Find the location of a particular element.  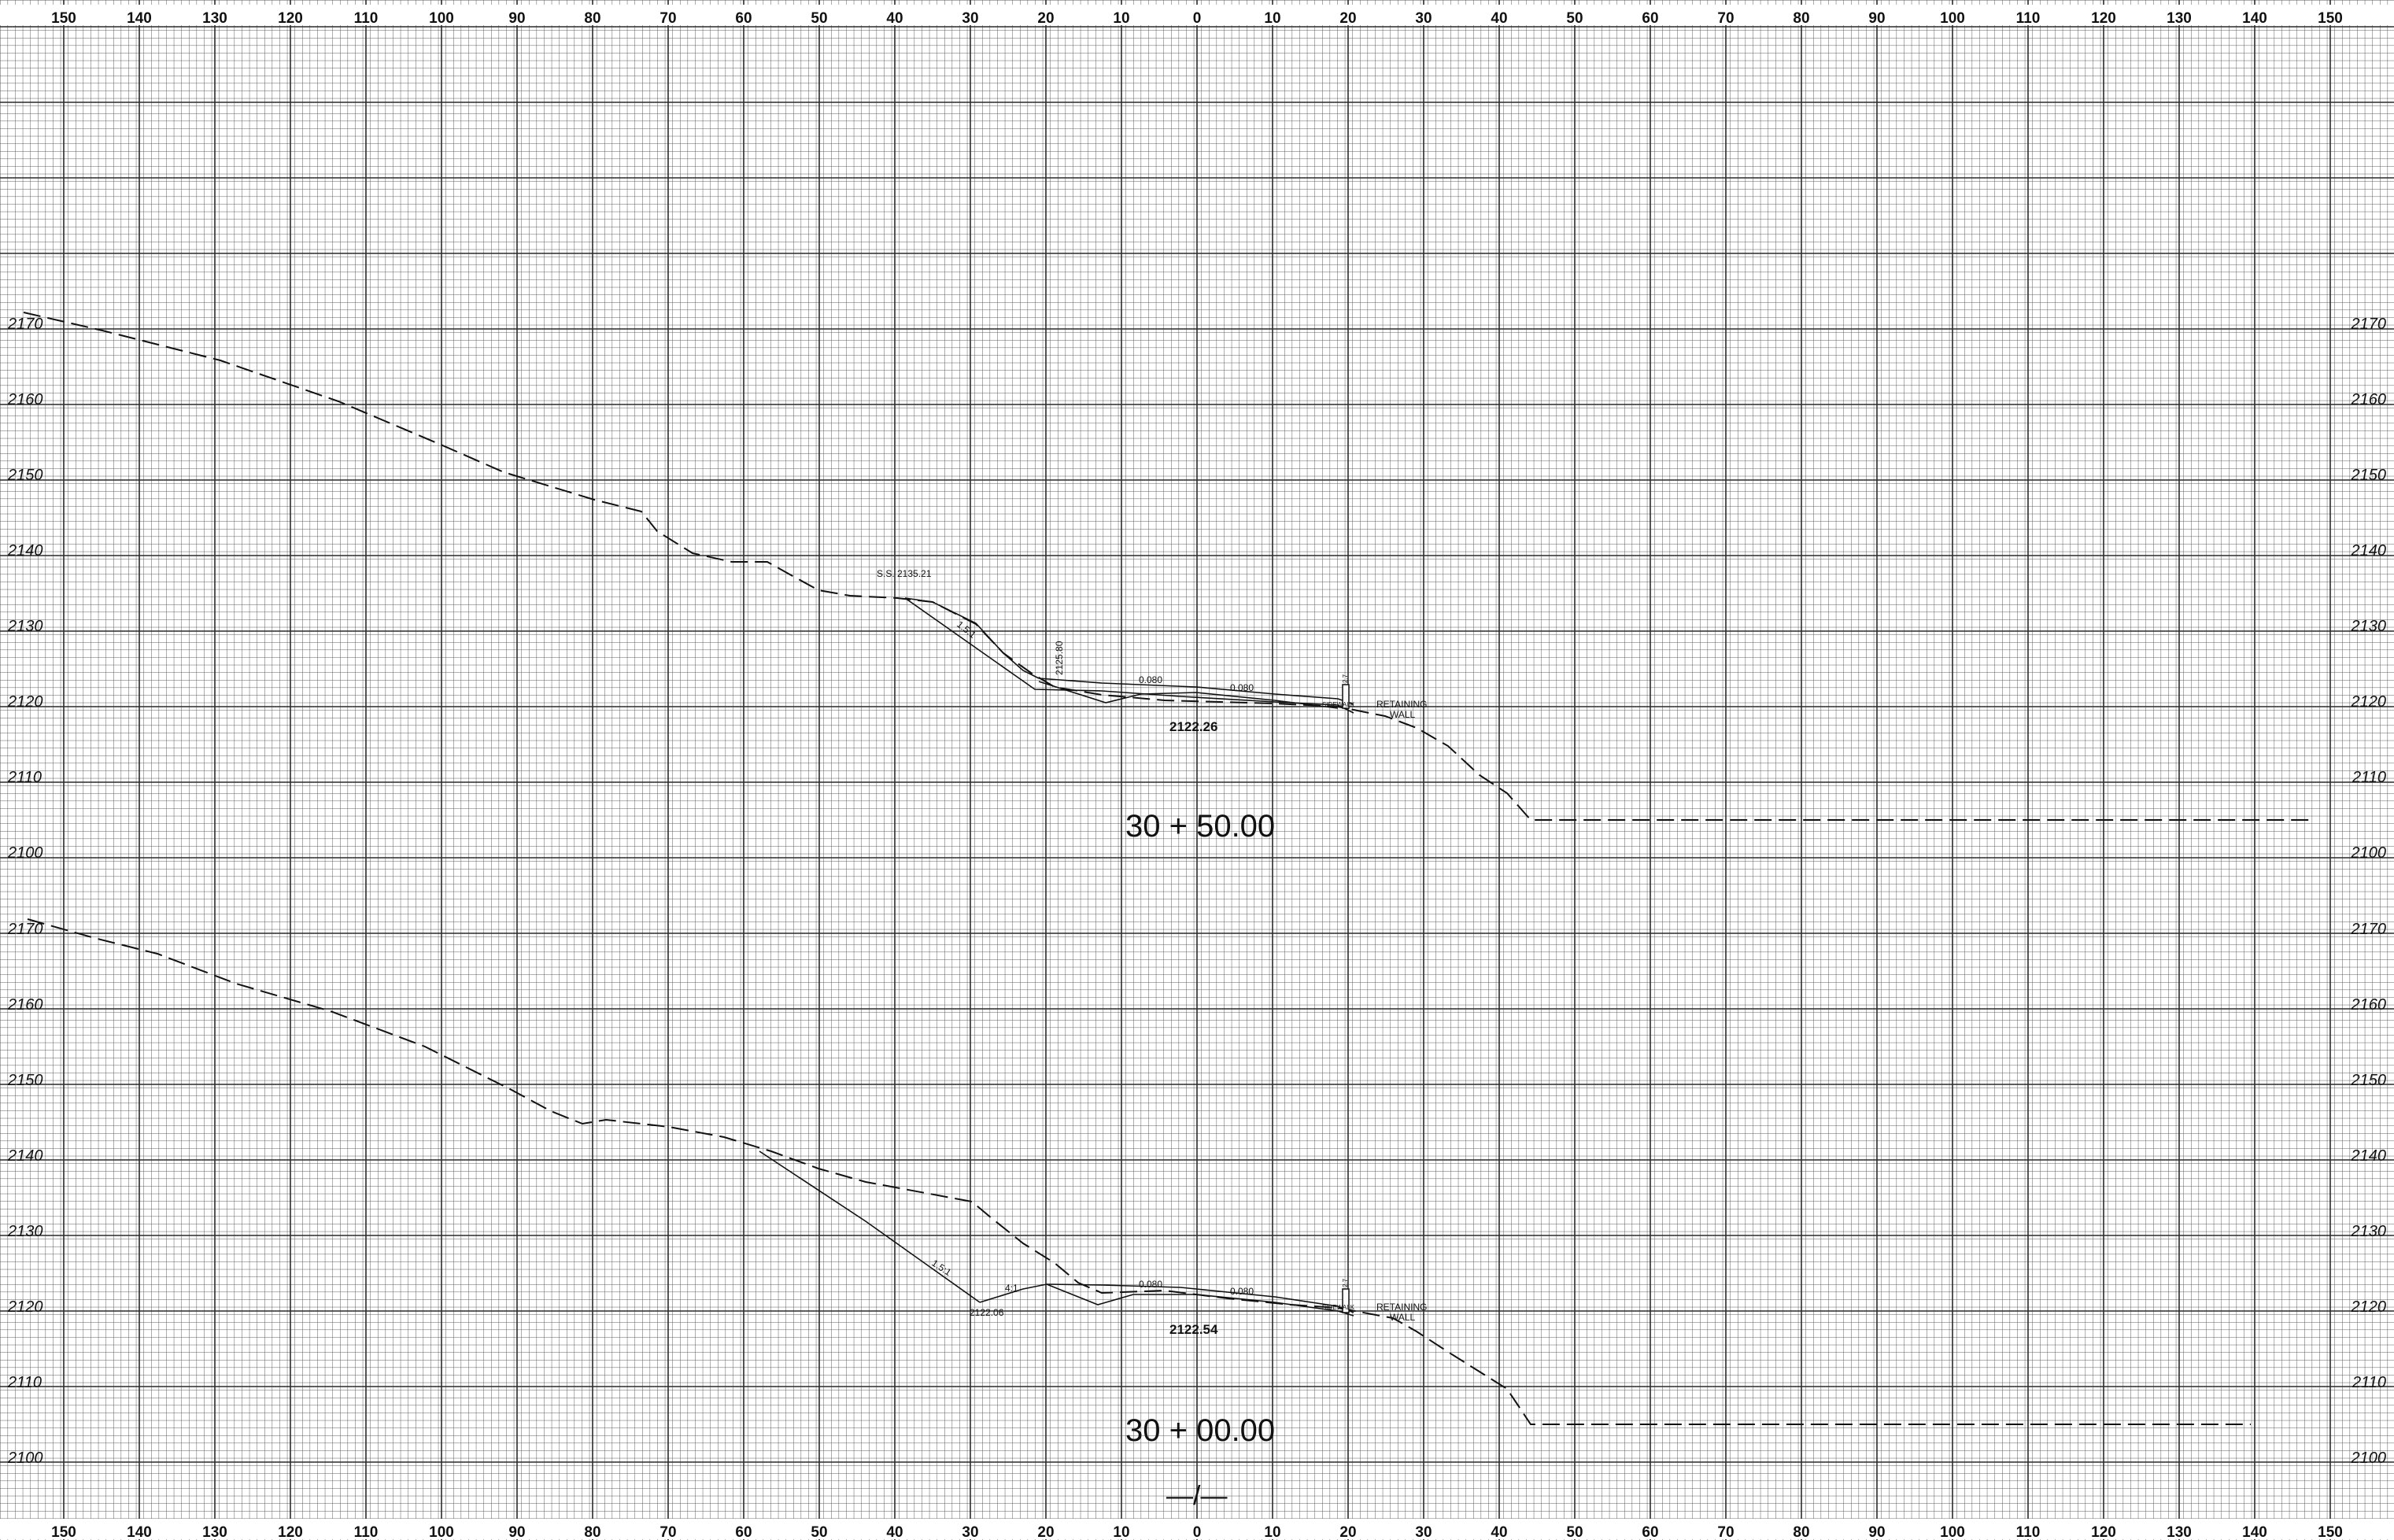

proposed-finished-grade is located at coordinates (1200, 1300).